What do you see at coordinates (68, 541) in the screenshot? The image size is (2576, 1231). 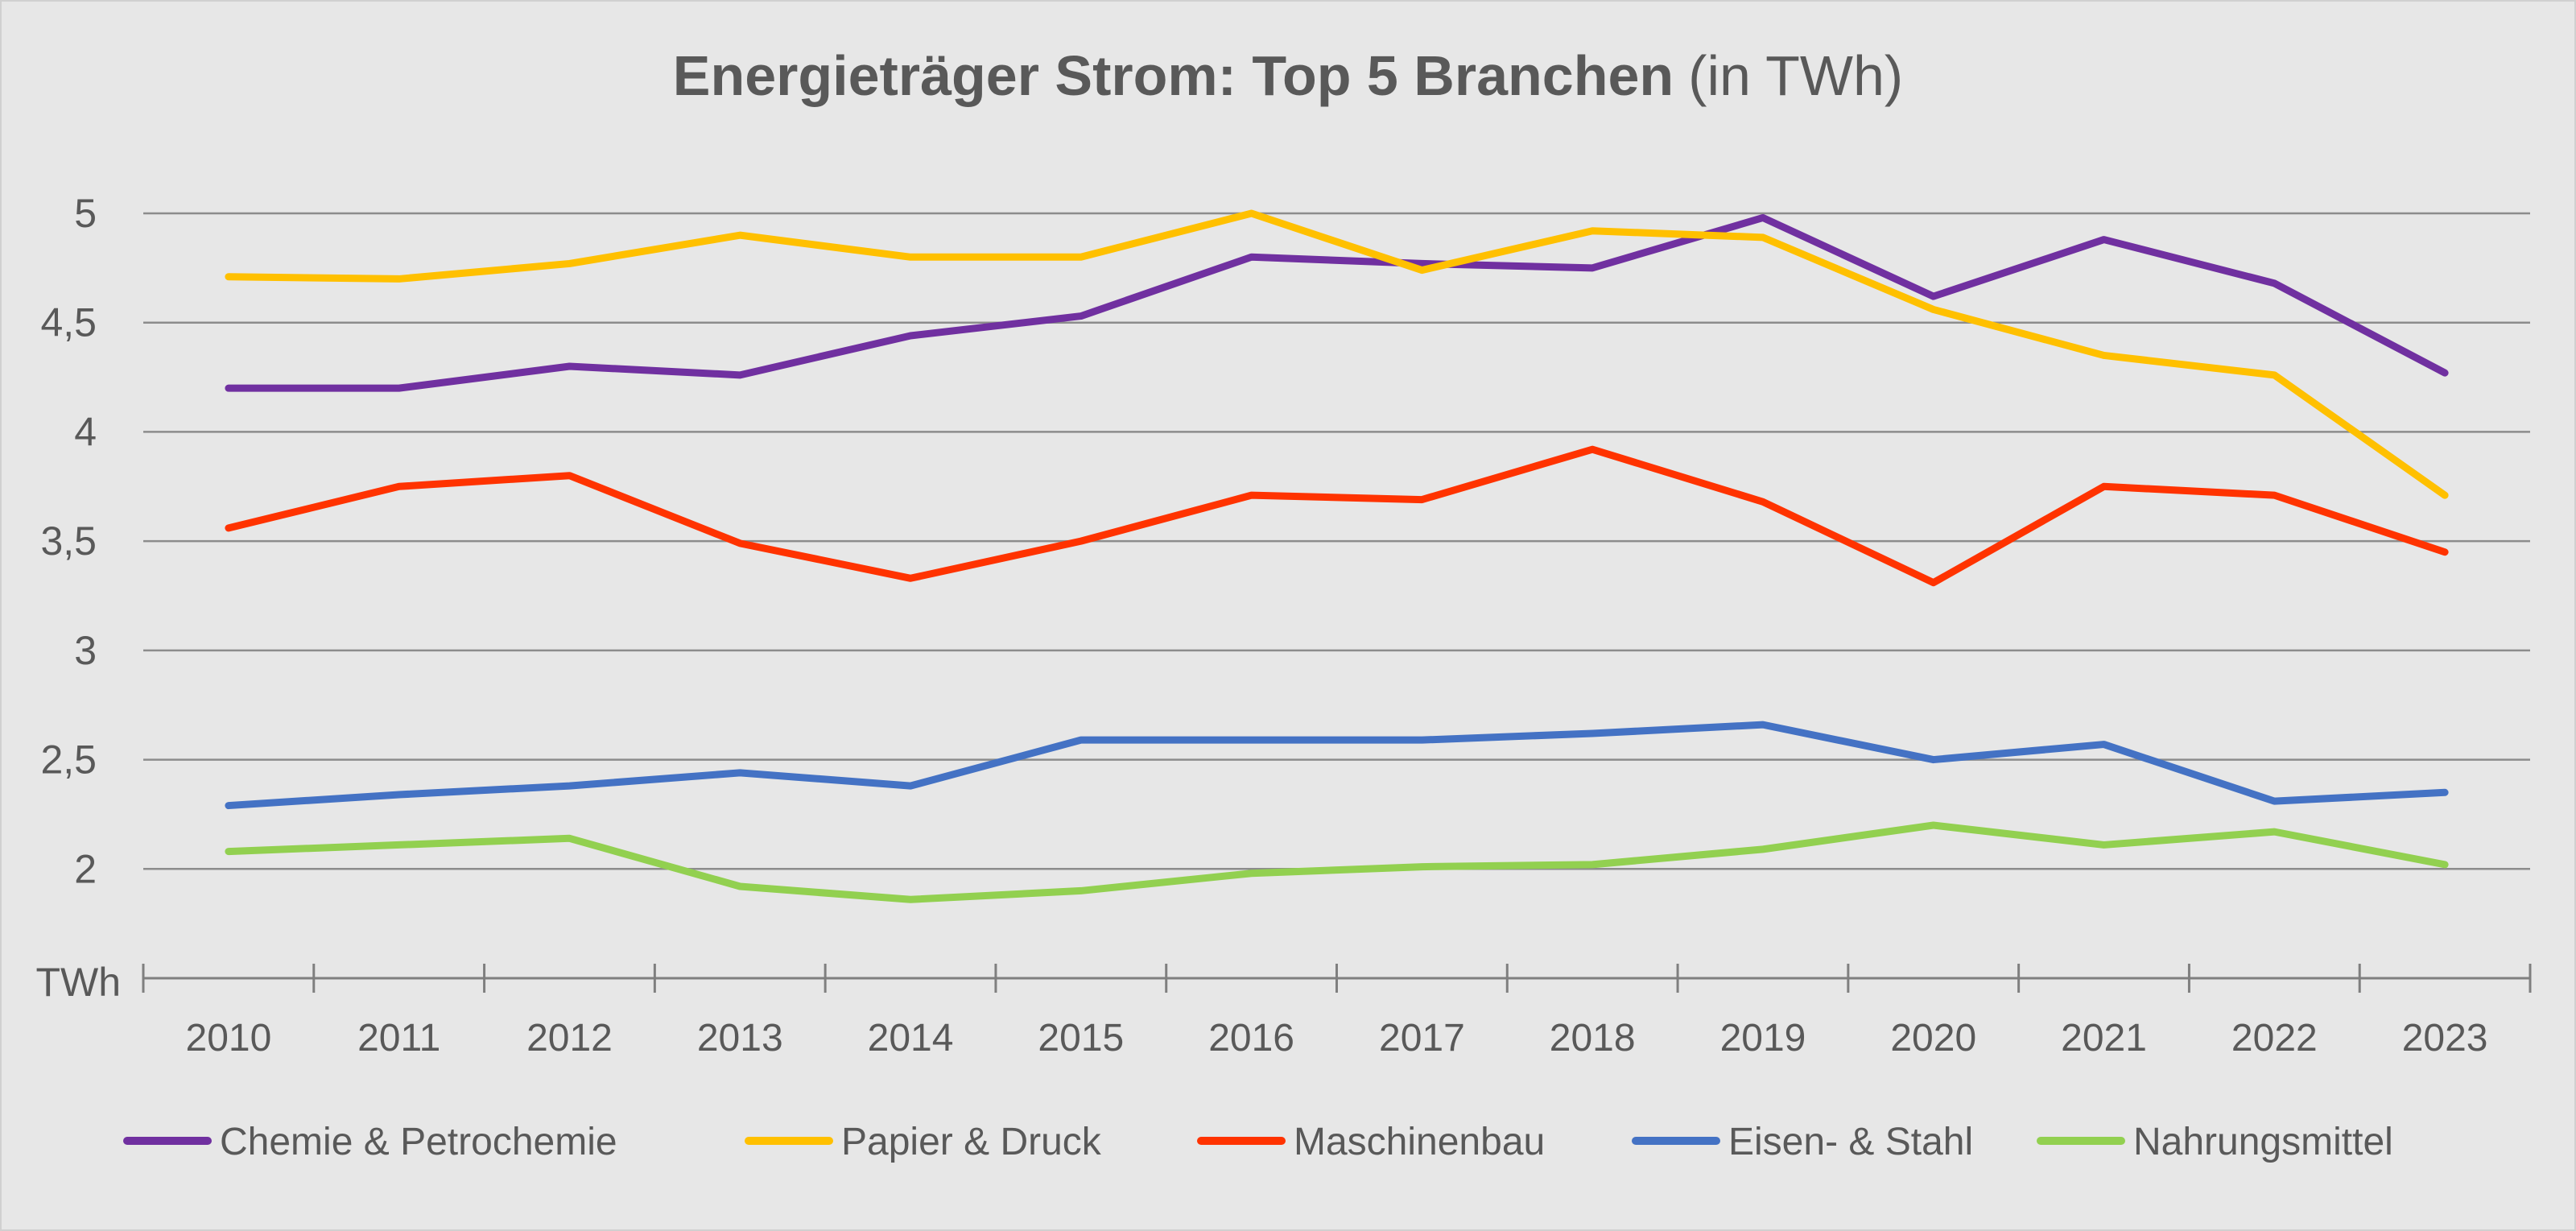 I see `y-tick-label: 3,5` at bounding box center [68, 541].